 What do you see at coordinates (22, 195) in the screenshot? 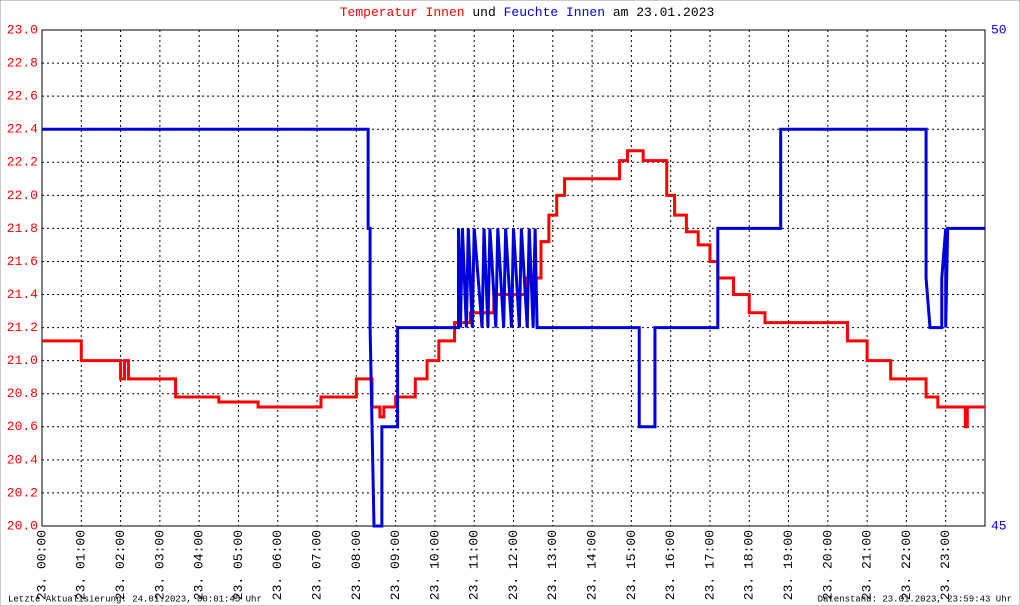
I see `y-tick-label: 22.0` at bounding box center [22, 195].